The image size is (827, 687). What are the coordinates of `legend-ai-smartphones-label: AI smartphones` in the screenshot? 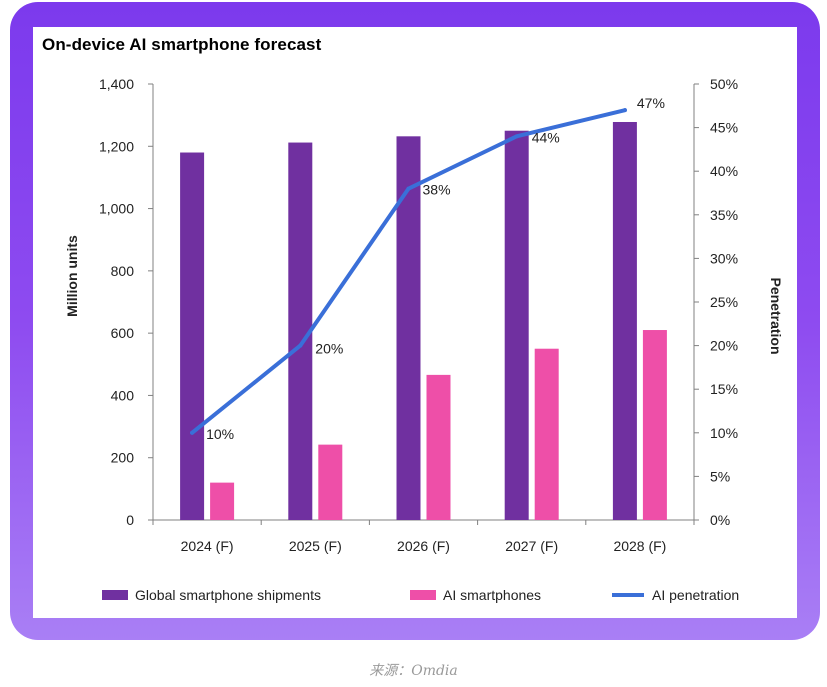 It's located at (492, 595).